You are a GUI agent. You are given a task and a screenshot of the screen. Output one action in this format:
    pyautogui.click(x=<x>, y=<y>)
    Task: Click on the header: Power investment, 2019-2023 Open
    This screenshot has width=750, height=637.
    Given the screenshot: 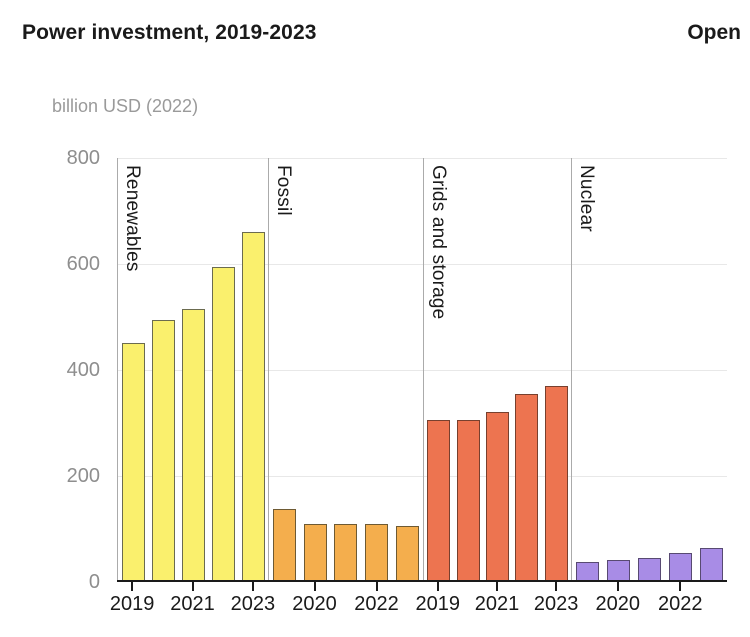 What is the action you would take?
    pyautogui.click(x=381, y=33)
    